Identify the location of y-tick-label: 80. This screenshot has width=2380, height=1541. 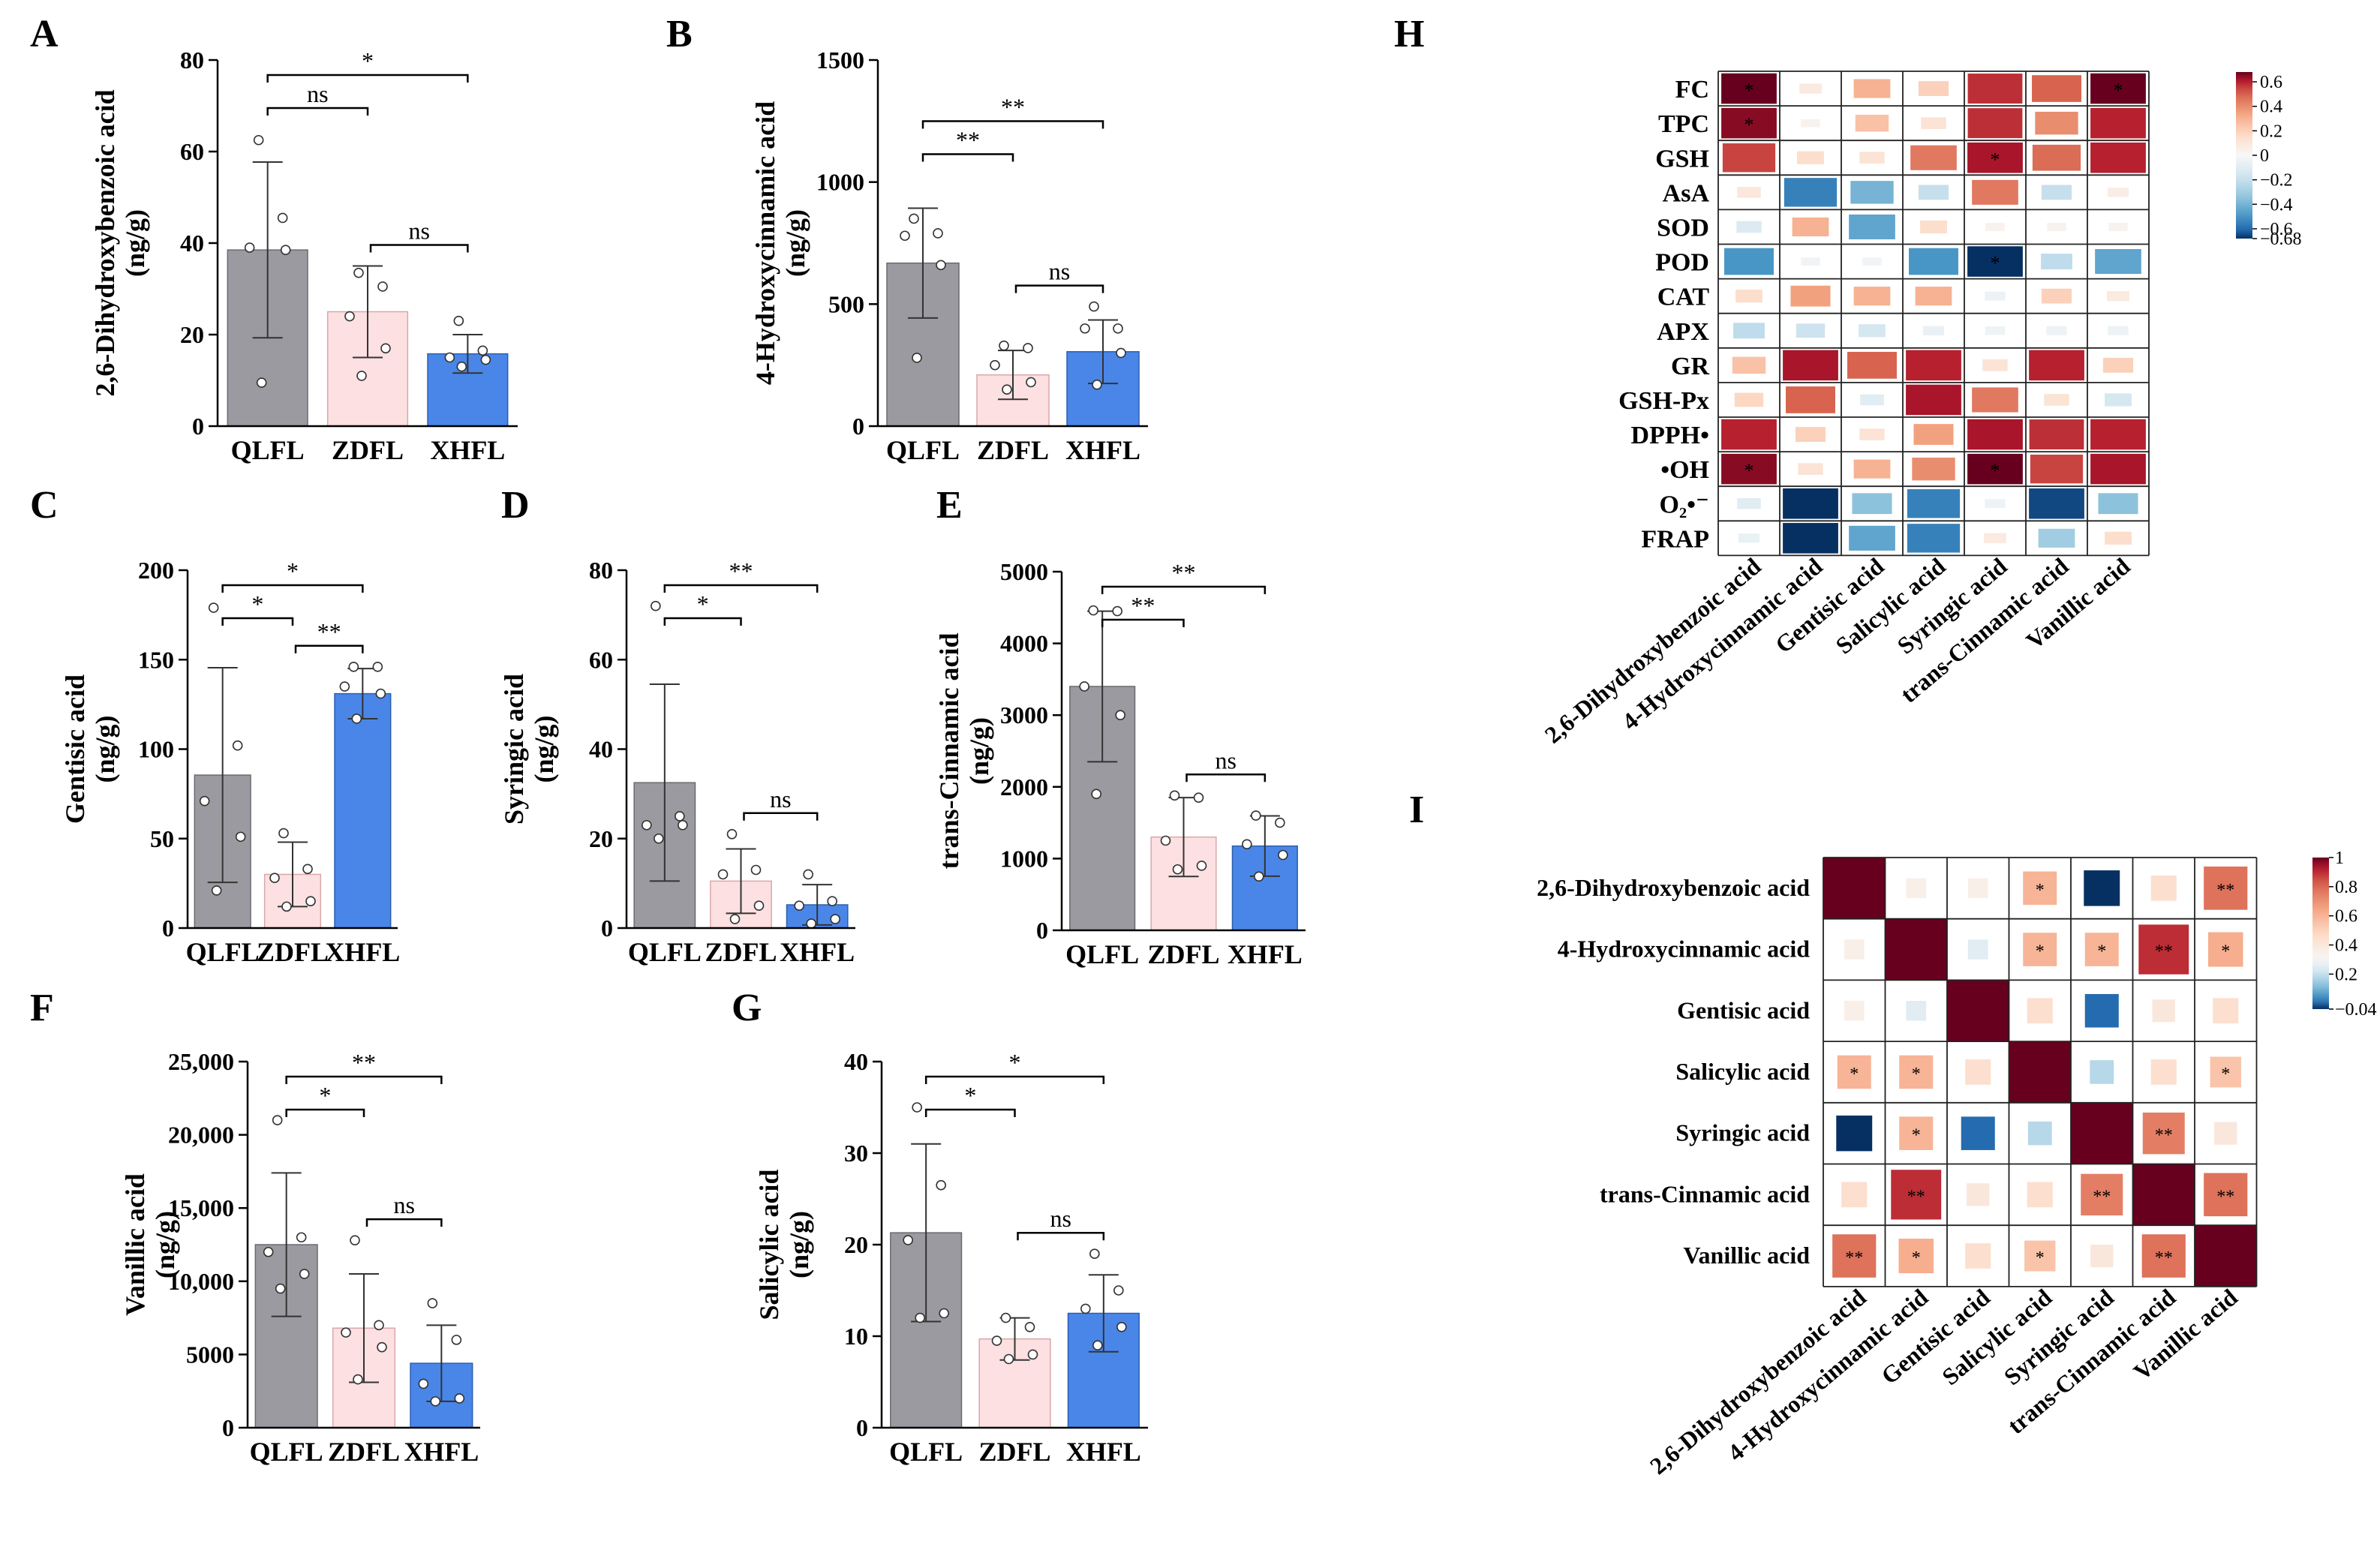
(601, 570).